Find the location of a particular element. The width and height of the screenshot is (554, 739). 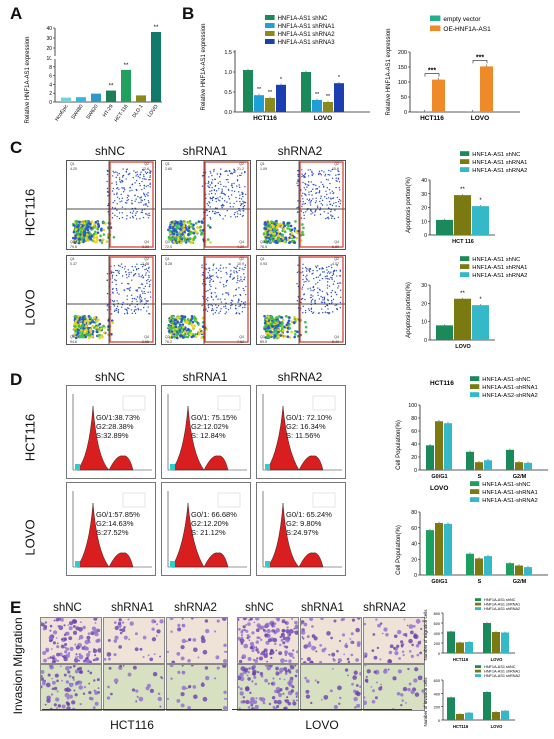

panel-b1-cat: HCT116 is located at coordinates (265, 118).